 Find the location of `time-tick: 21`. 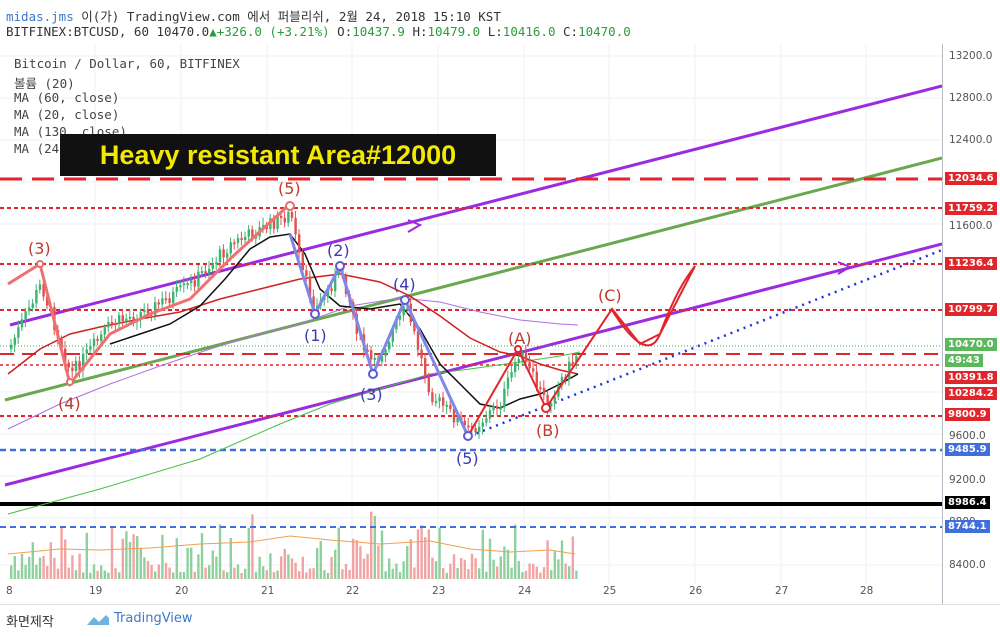

time-tick: 21 is located at coordinates (268, 591).